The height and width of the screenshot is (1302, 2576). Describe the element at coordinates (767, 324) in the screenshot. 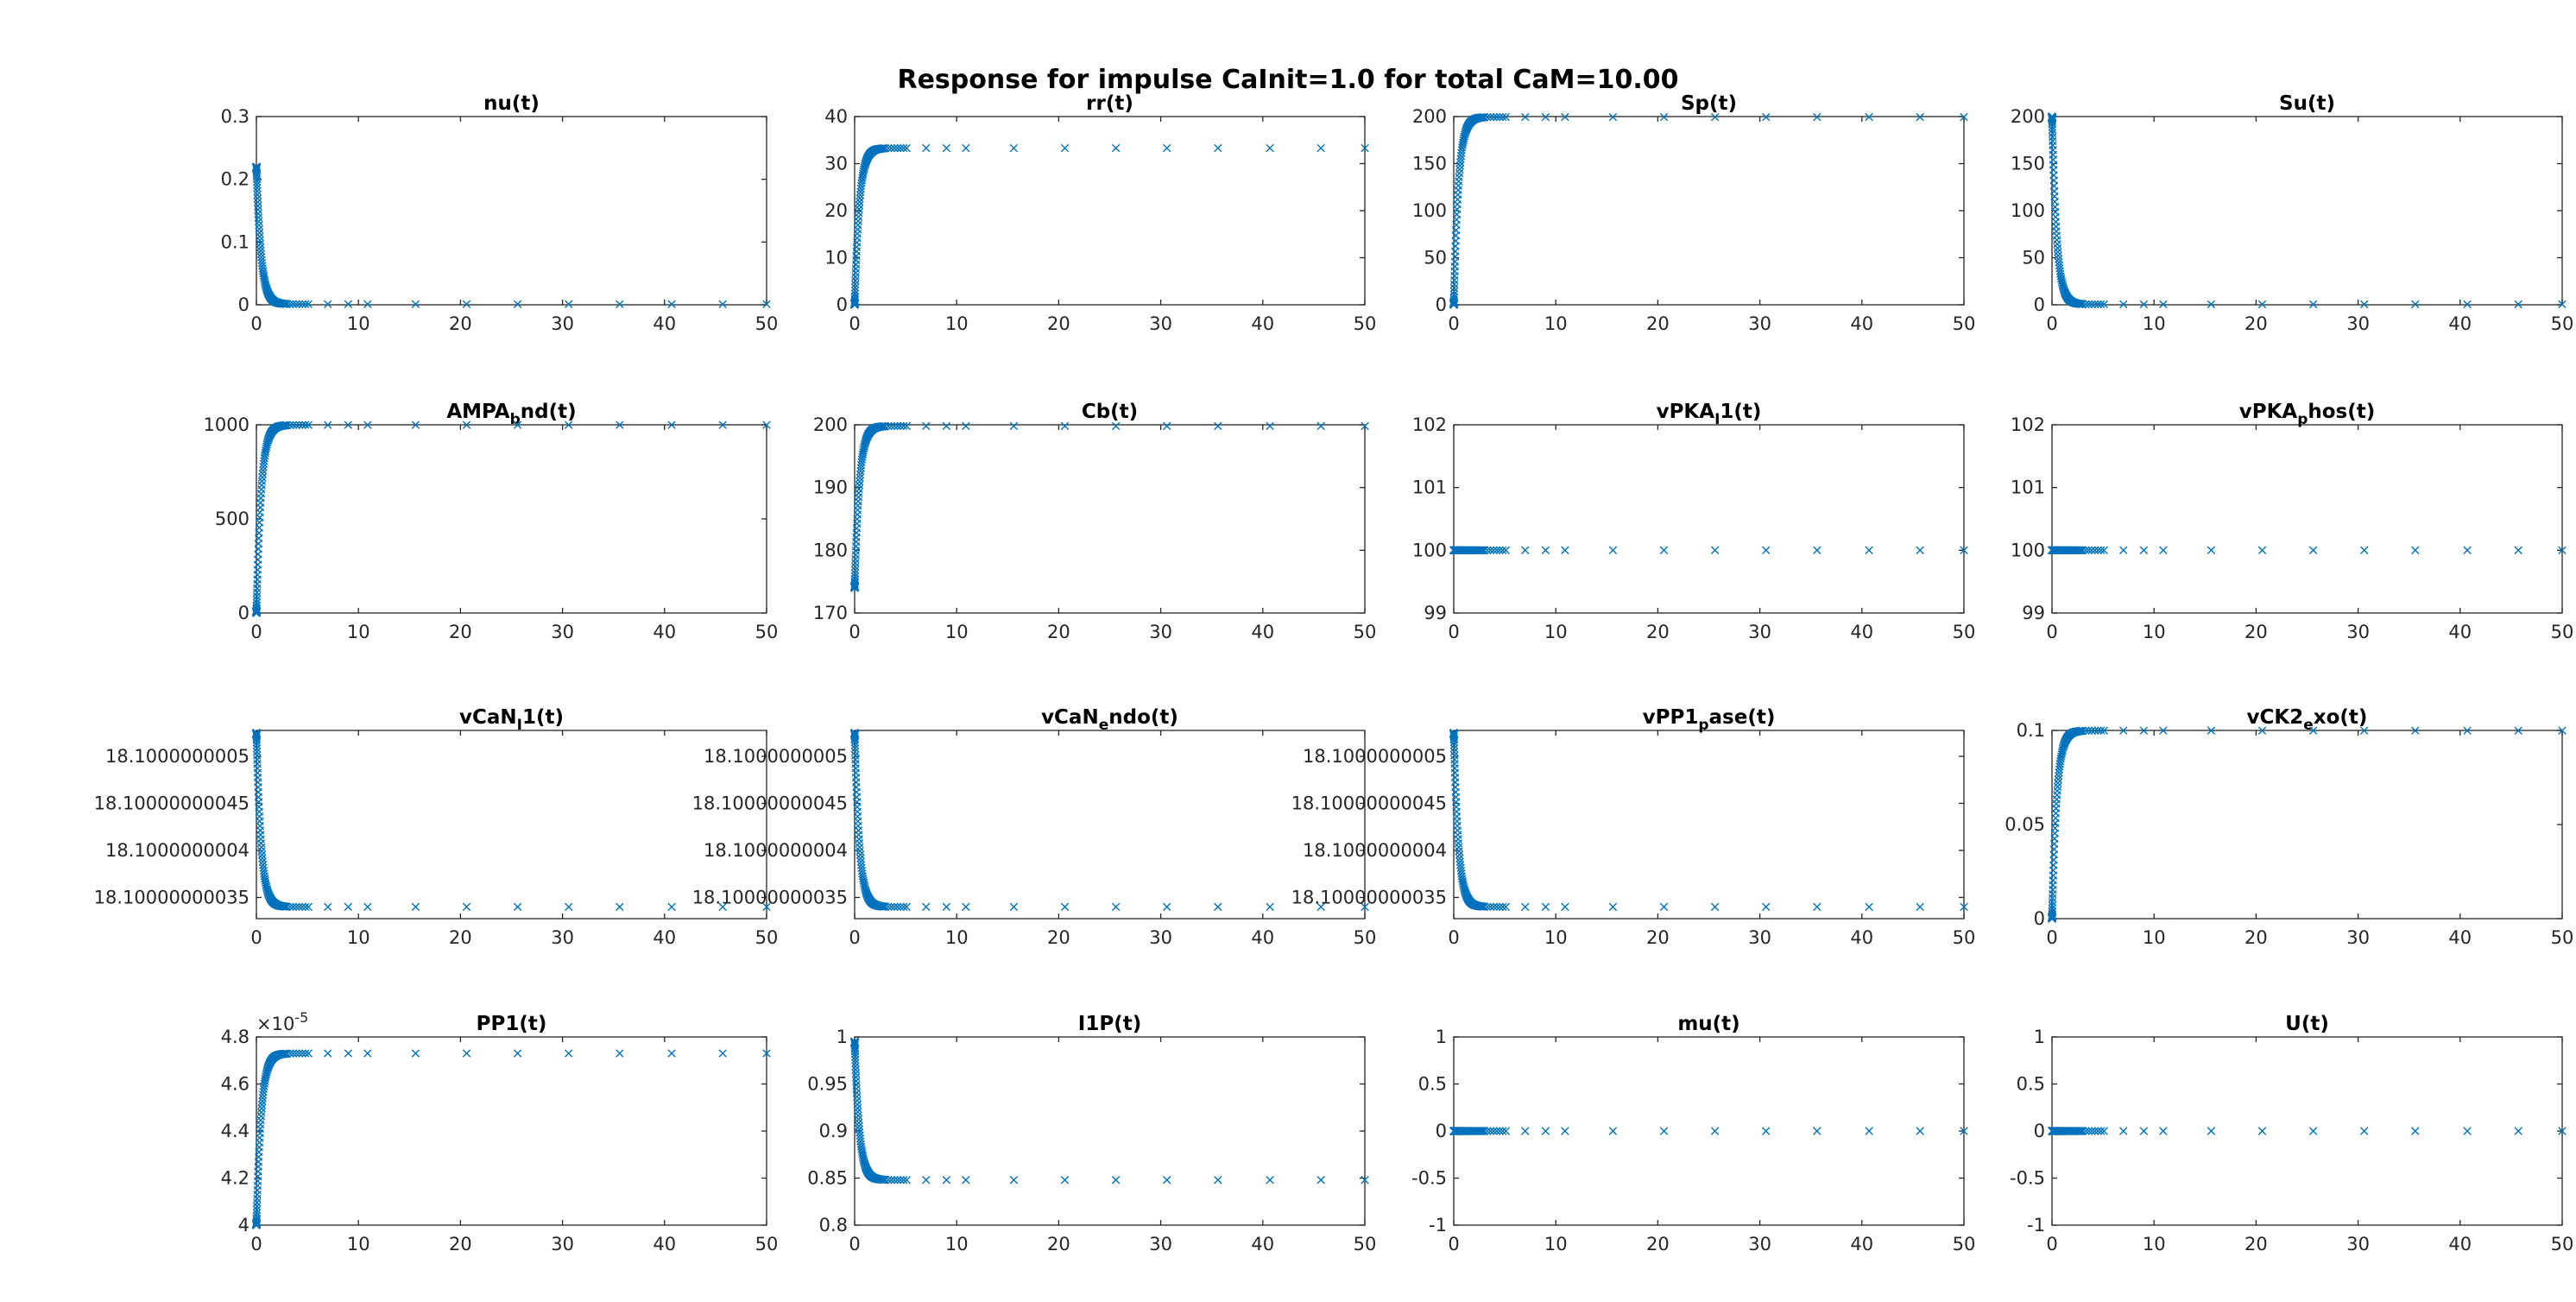

I see `x-tick-label: 50` at that location.